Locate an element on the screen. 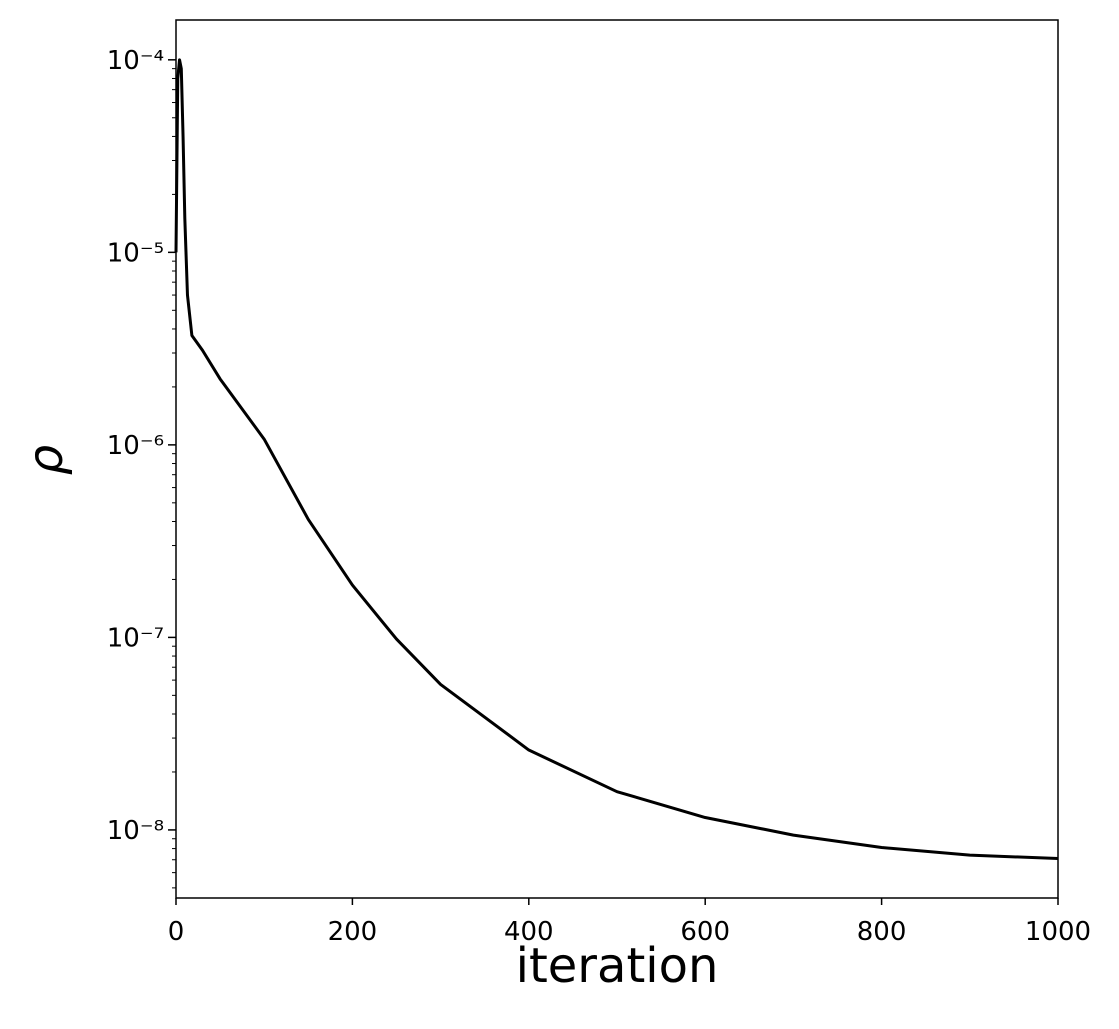 This screenshot has width=1119, height=1029. y-axis-label: ρ is located at coordinates (46, 460).